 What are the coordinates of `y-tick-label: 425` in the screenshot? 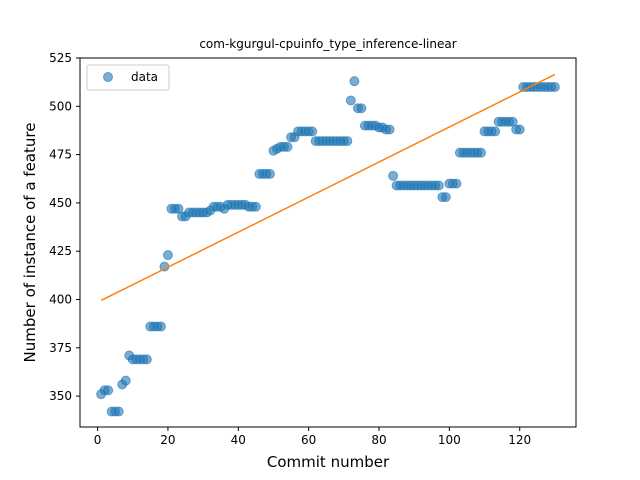 It's located at (60, 251).